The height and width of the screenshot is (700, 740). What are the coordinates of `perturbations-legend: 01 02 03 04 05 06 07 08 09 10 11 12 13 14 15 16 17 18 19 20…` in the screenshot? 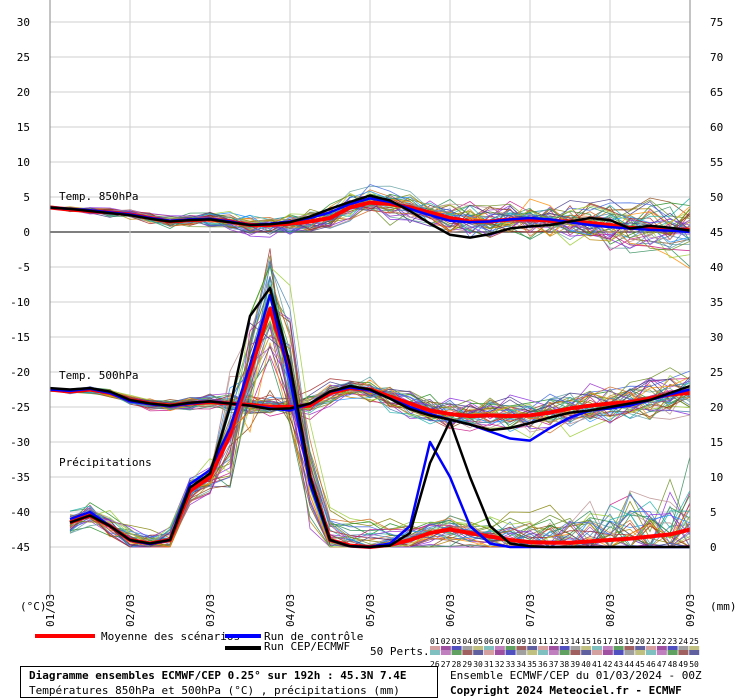 It's located at (565, 652).